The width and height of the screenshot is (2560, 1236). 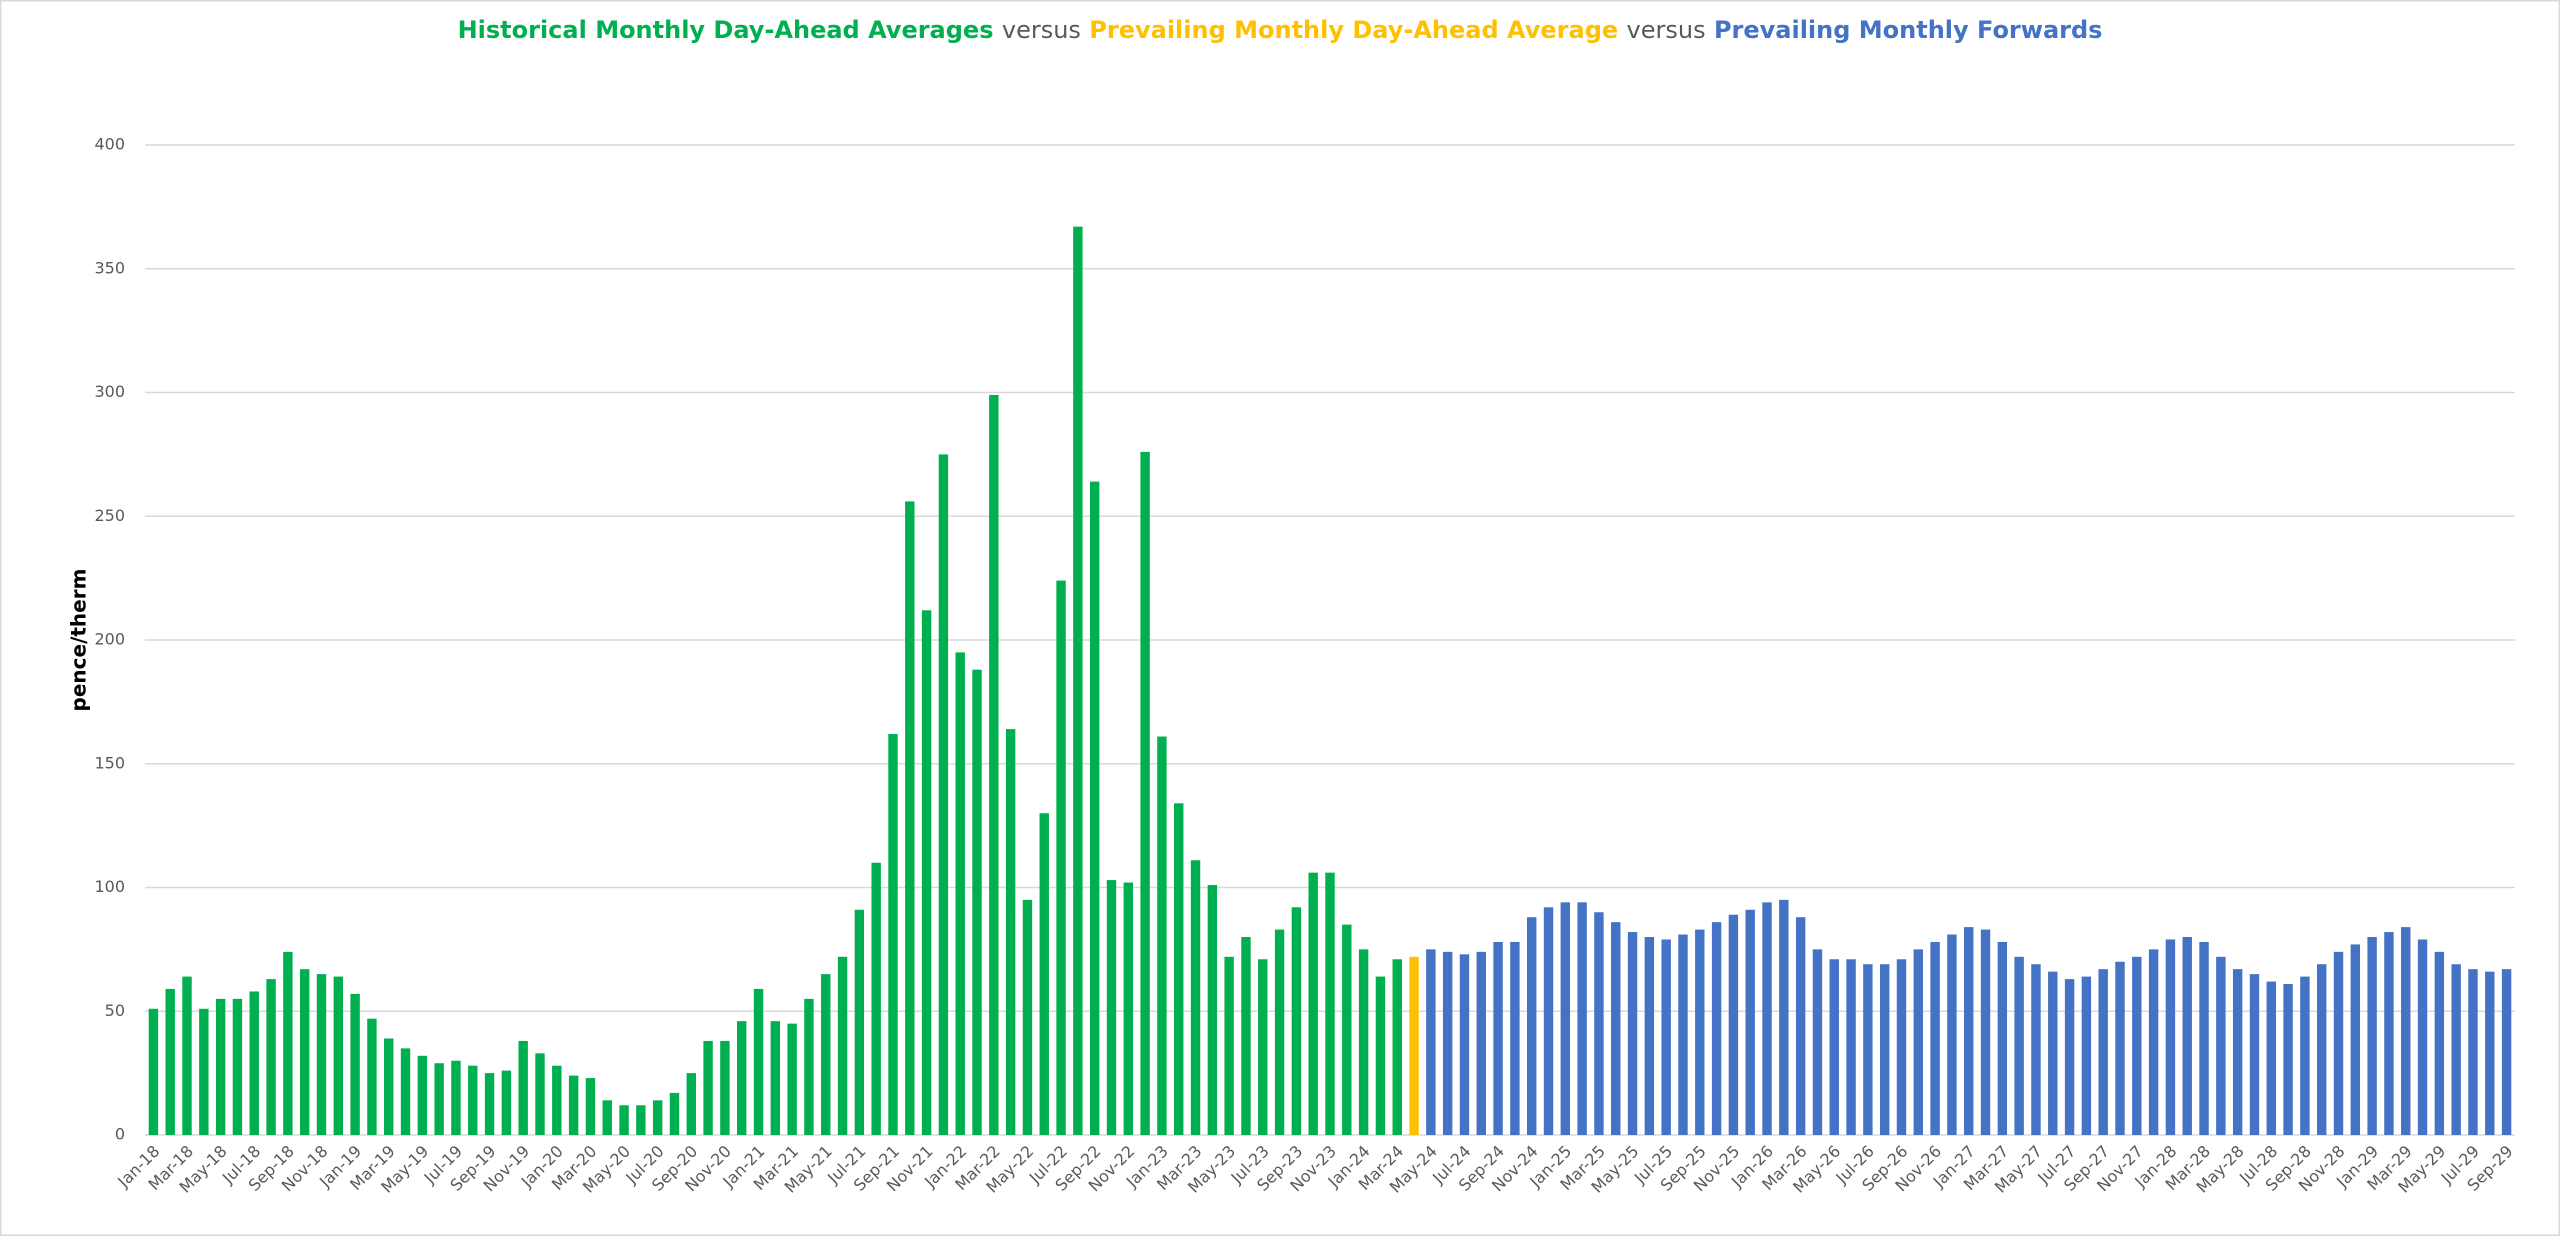 I want to click on title-series-name: Prevailing Monthly Day-Ahead Average, so click(x=1353, y=30).